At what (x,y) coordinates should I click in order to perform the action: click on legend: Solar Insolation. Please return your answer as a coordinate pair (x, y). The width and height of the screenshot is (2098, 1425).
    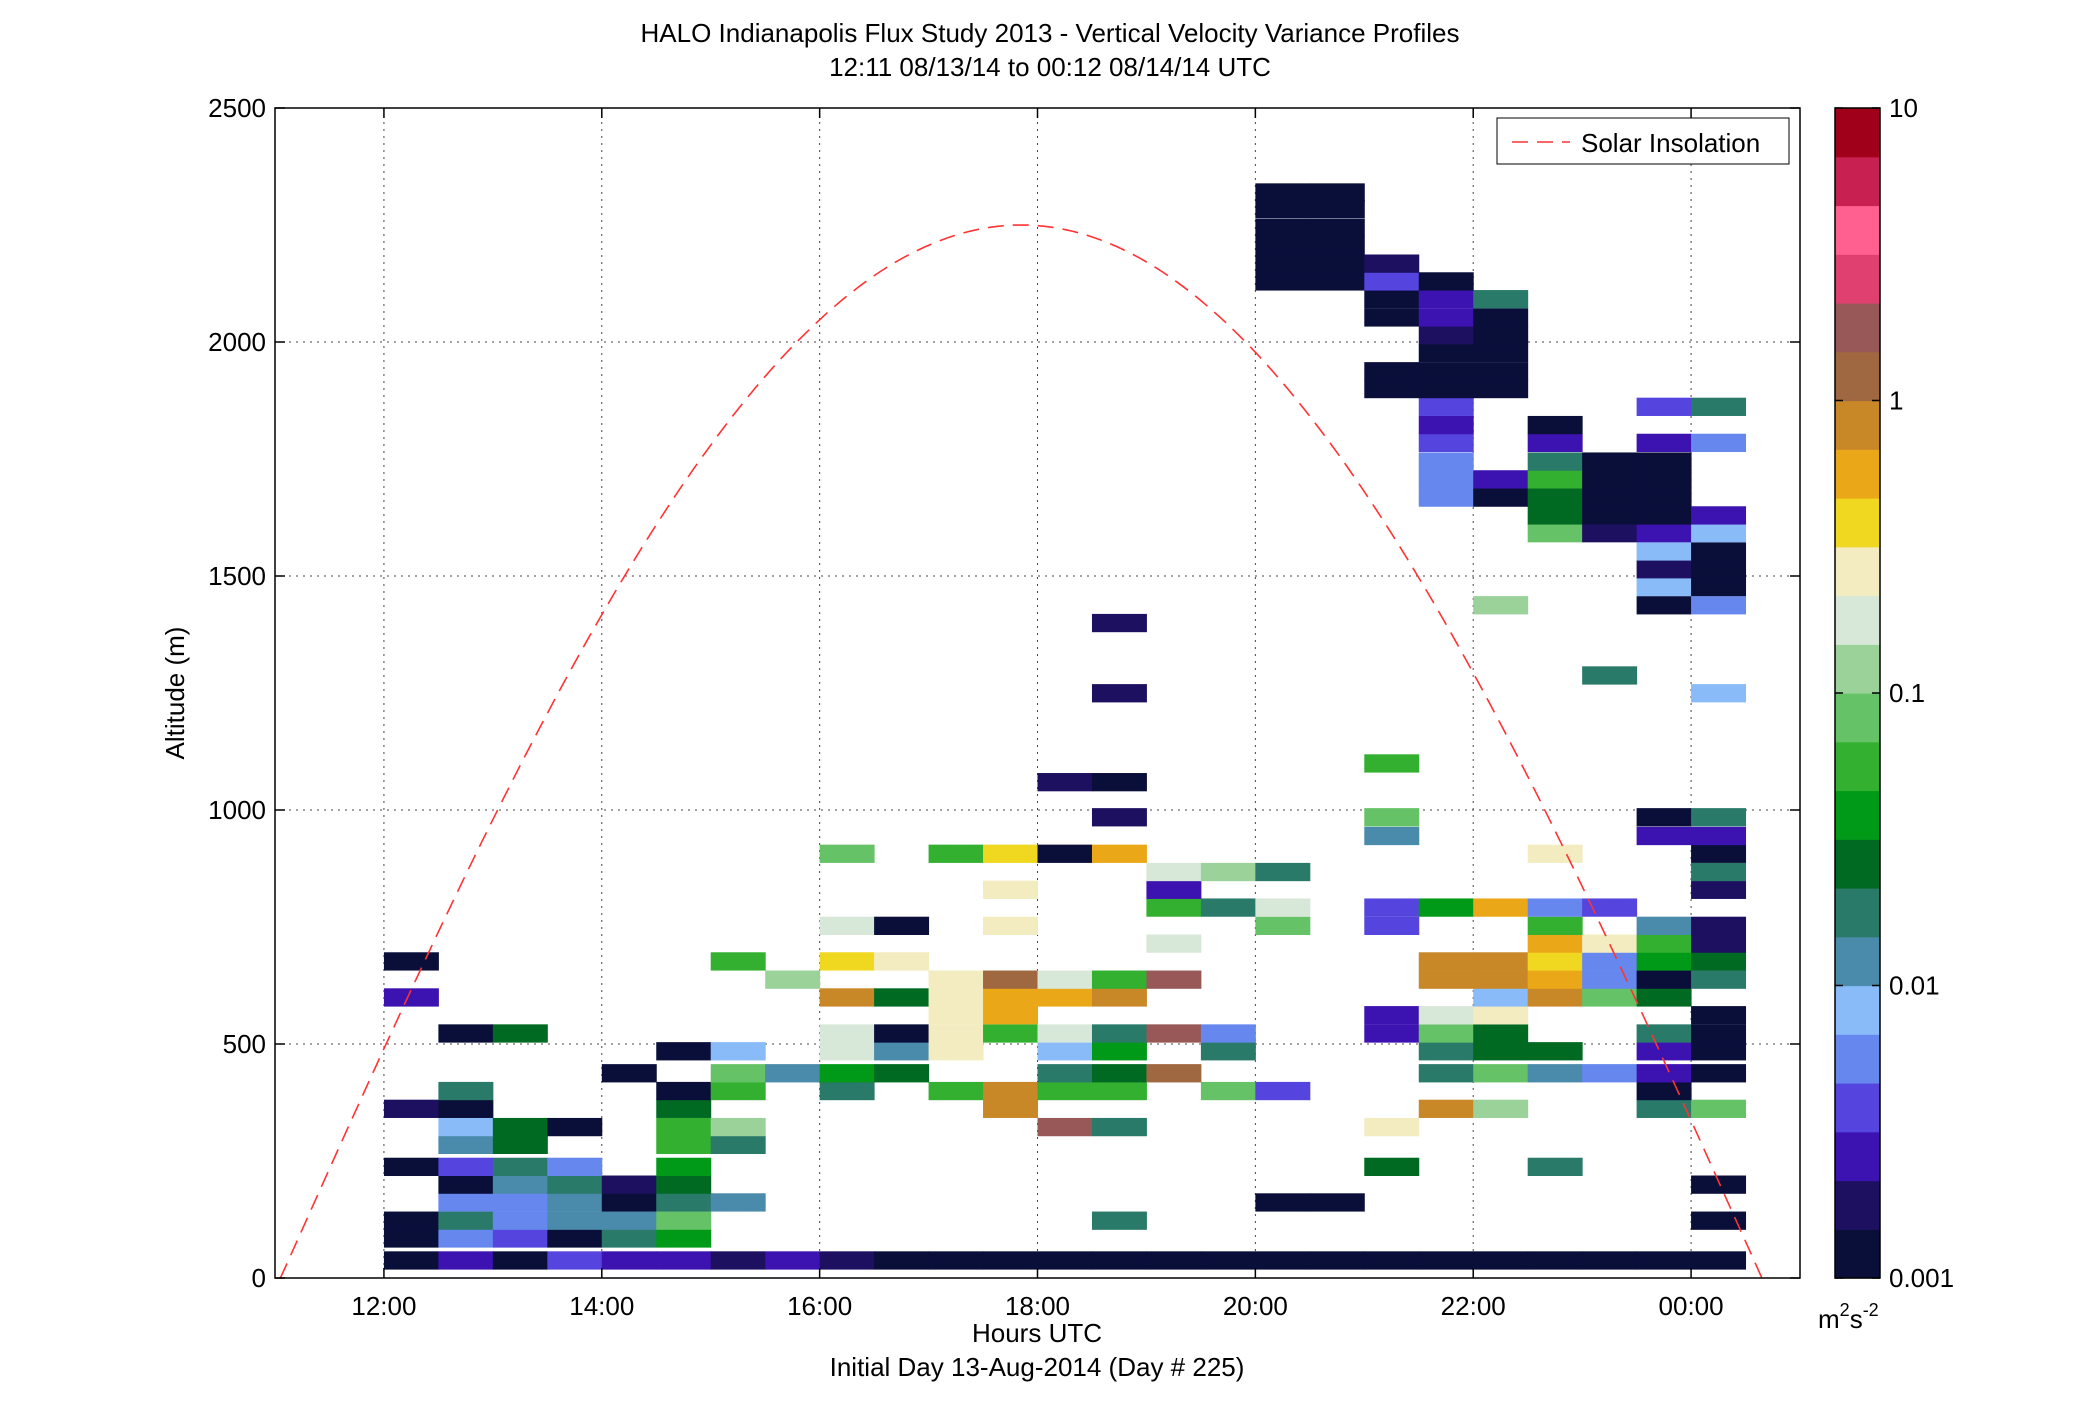
    Looking at the image, I should click on (1643, 141).